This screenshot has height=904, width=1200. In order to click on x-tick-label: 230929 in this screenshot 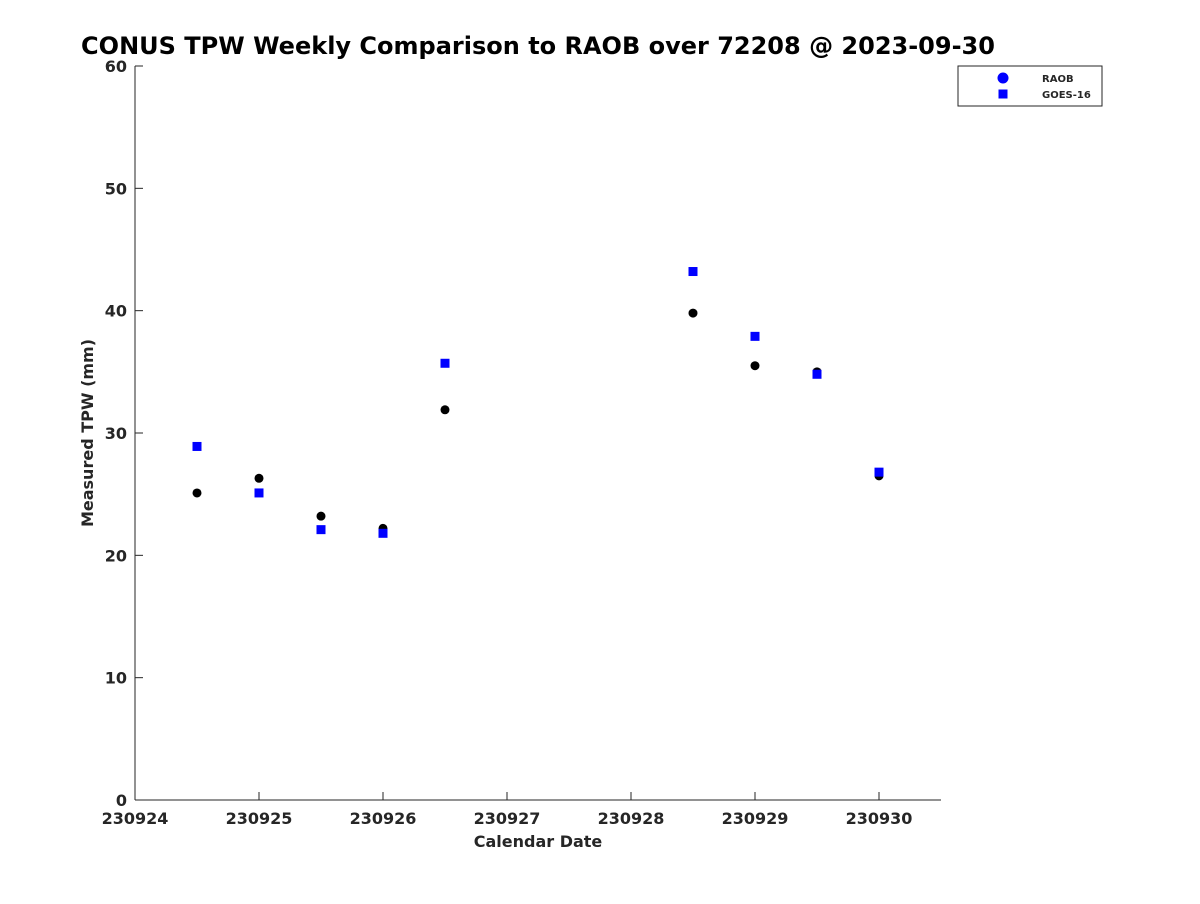, I will do `click(755, 818)`.